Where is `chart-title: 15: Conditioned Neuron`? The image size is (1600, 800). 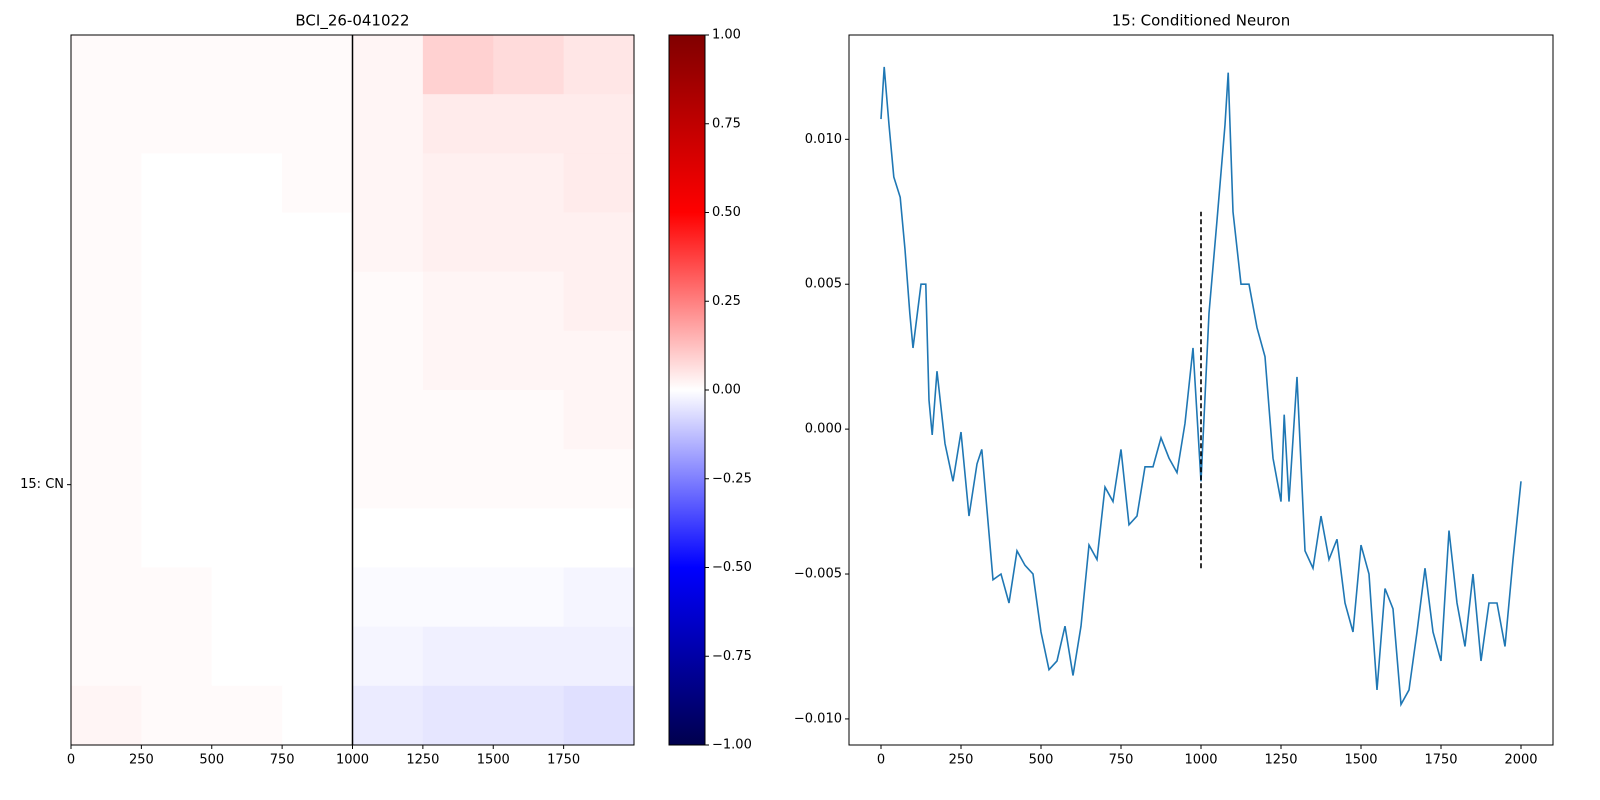 chart-title: 15: Conditioned Neuron is located at coordinates (1201, 21).